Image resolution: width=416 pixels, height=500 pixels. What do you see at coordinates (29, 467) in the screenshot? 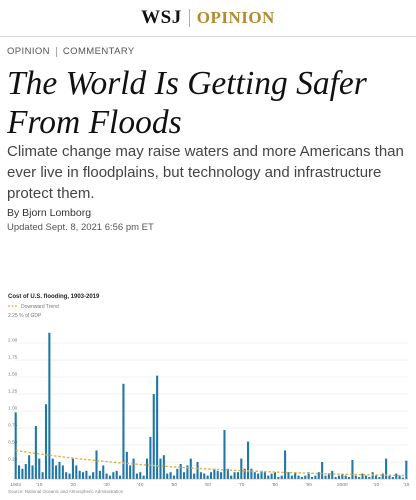
I see `bar-1907` at bounding box center [29, 467].